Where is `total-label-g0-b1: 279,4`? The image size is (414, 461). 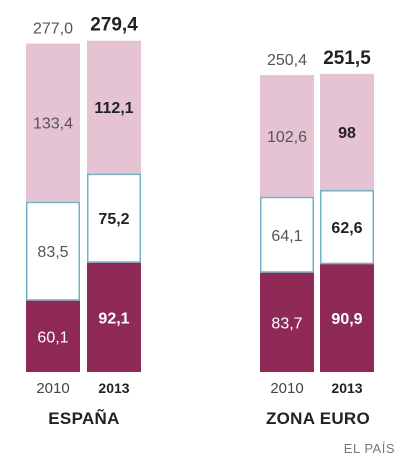 total-label-g0-b1: 279,4 is located at coordinates (114, 25).